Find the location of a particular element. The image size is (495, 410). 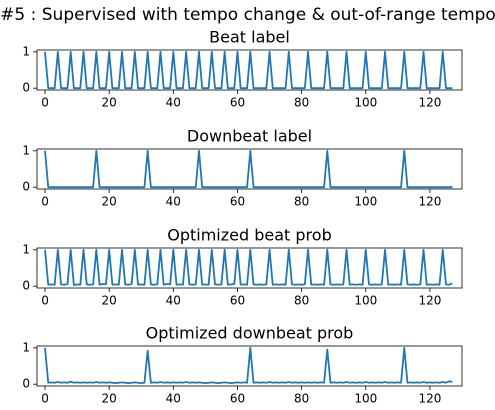

subplot-title: Beat label is located at coordinates (249, 37).